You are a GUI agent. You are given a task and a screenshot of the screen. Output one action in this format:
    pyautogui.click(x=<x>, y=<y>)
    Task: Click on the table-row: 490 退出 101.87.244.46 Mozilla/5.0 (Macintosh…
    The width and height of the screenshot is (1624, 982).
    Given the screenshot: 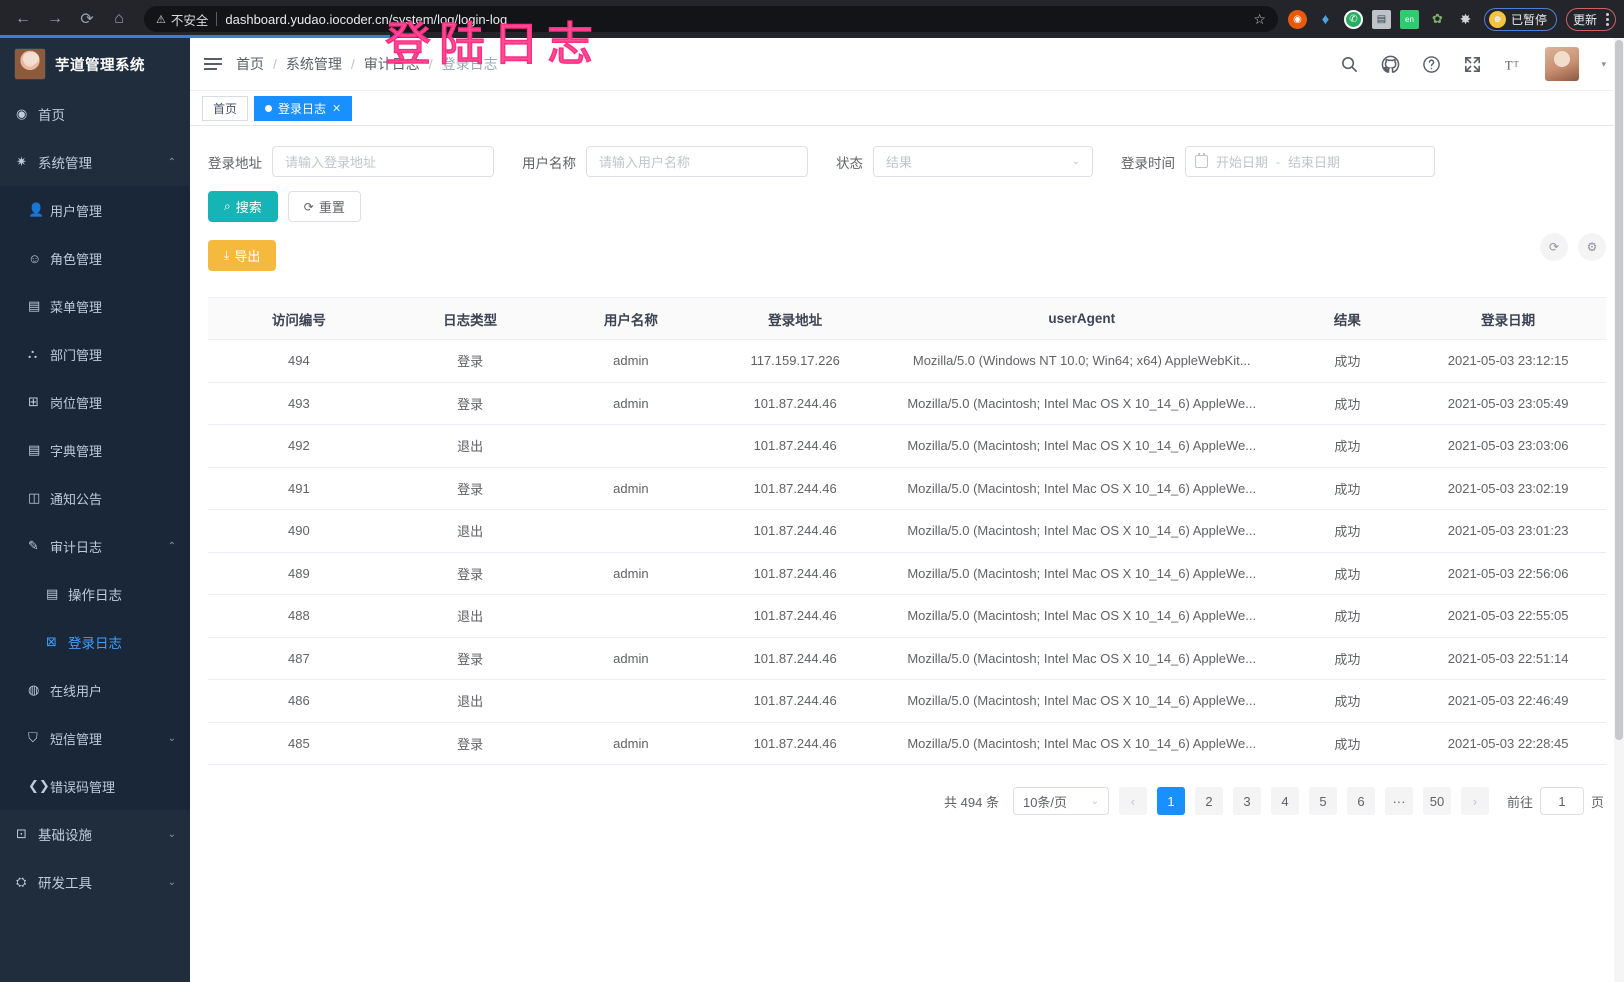 What is the action you would take?
    pyautogui.click(x=907, y=531)
    